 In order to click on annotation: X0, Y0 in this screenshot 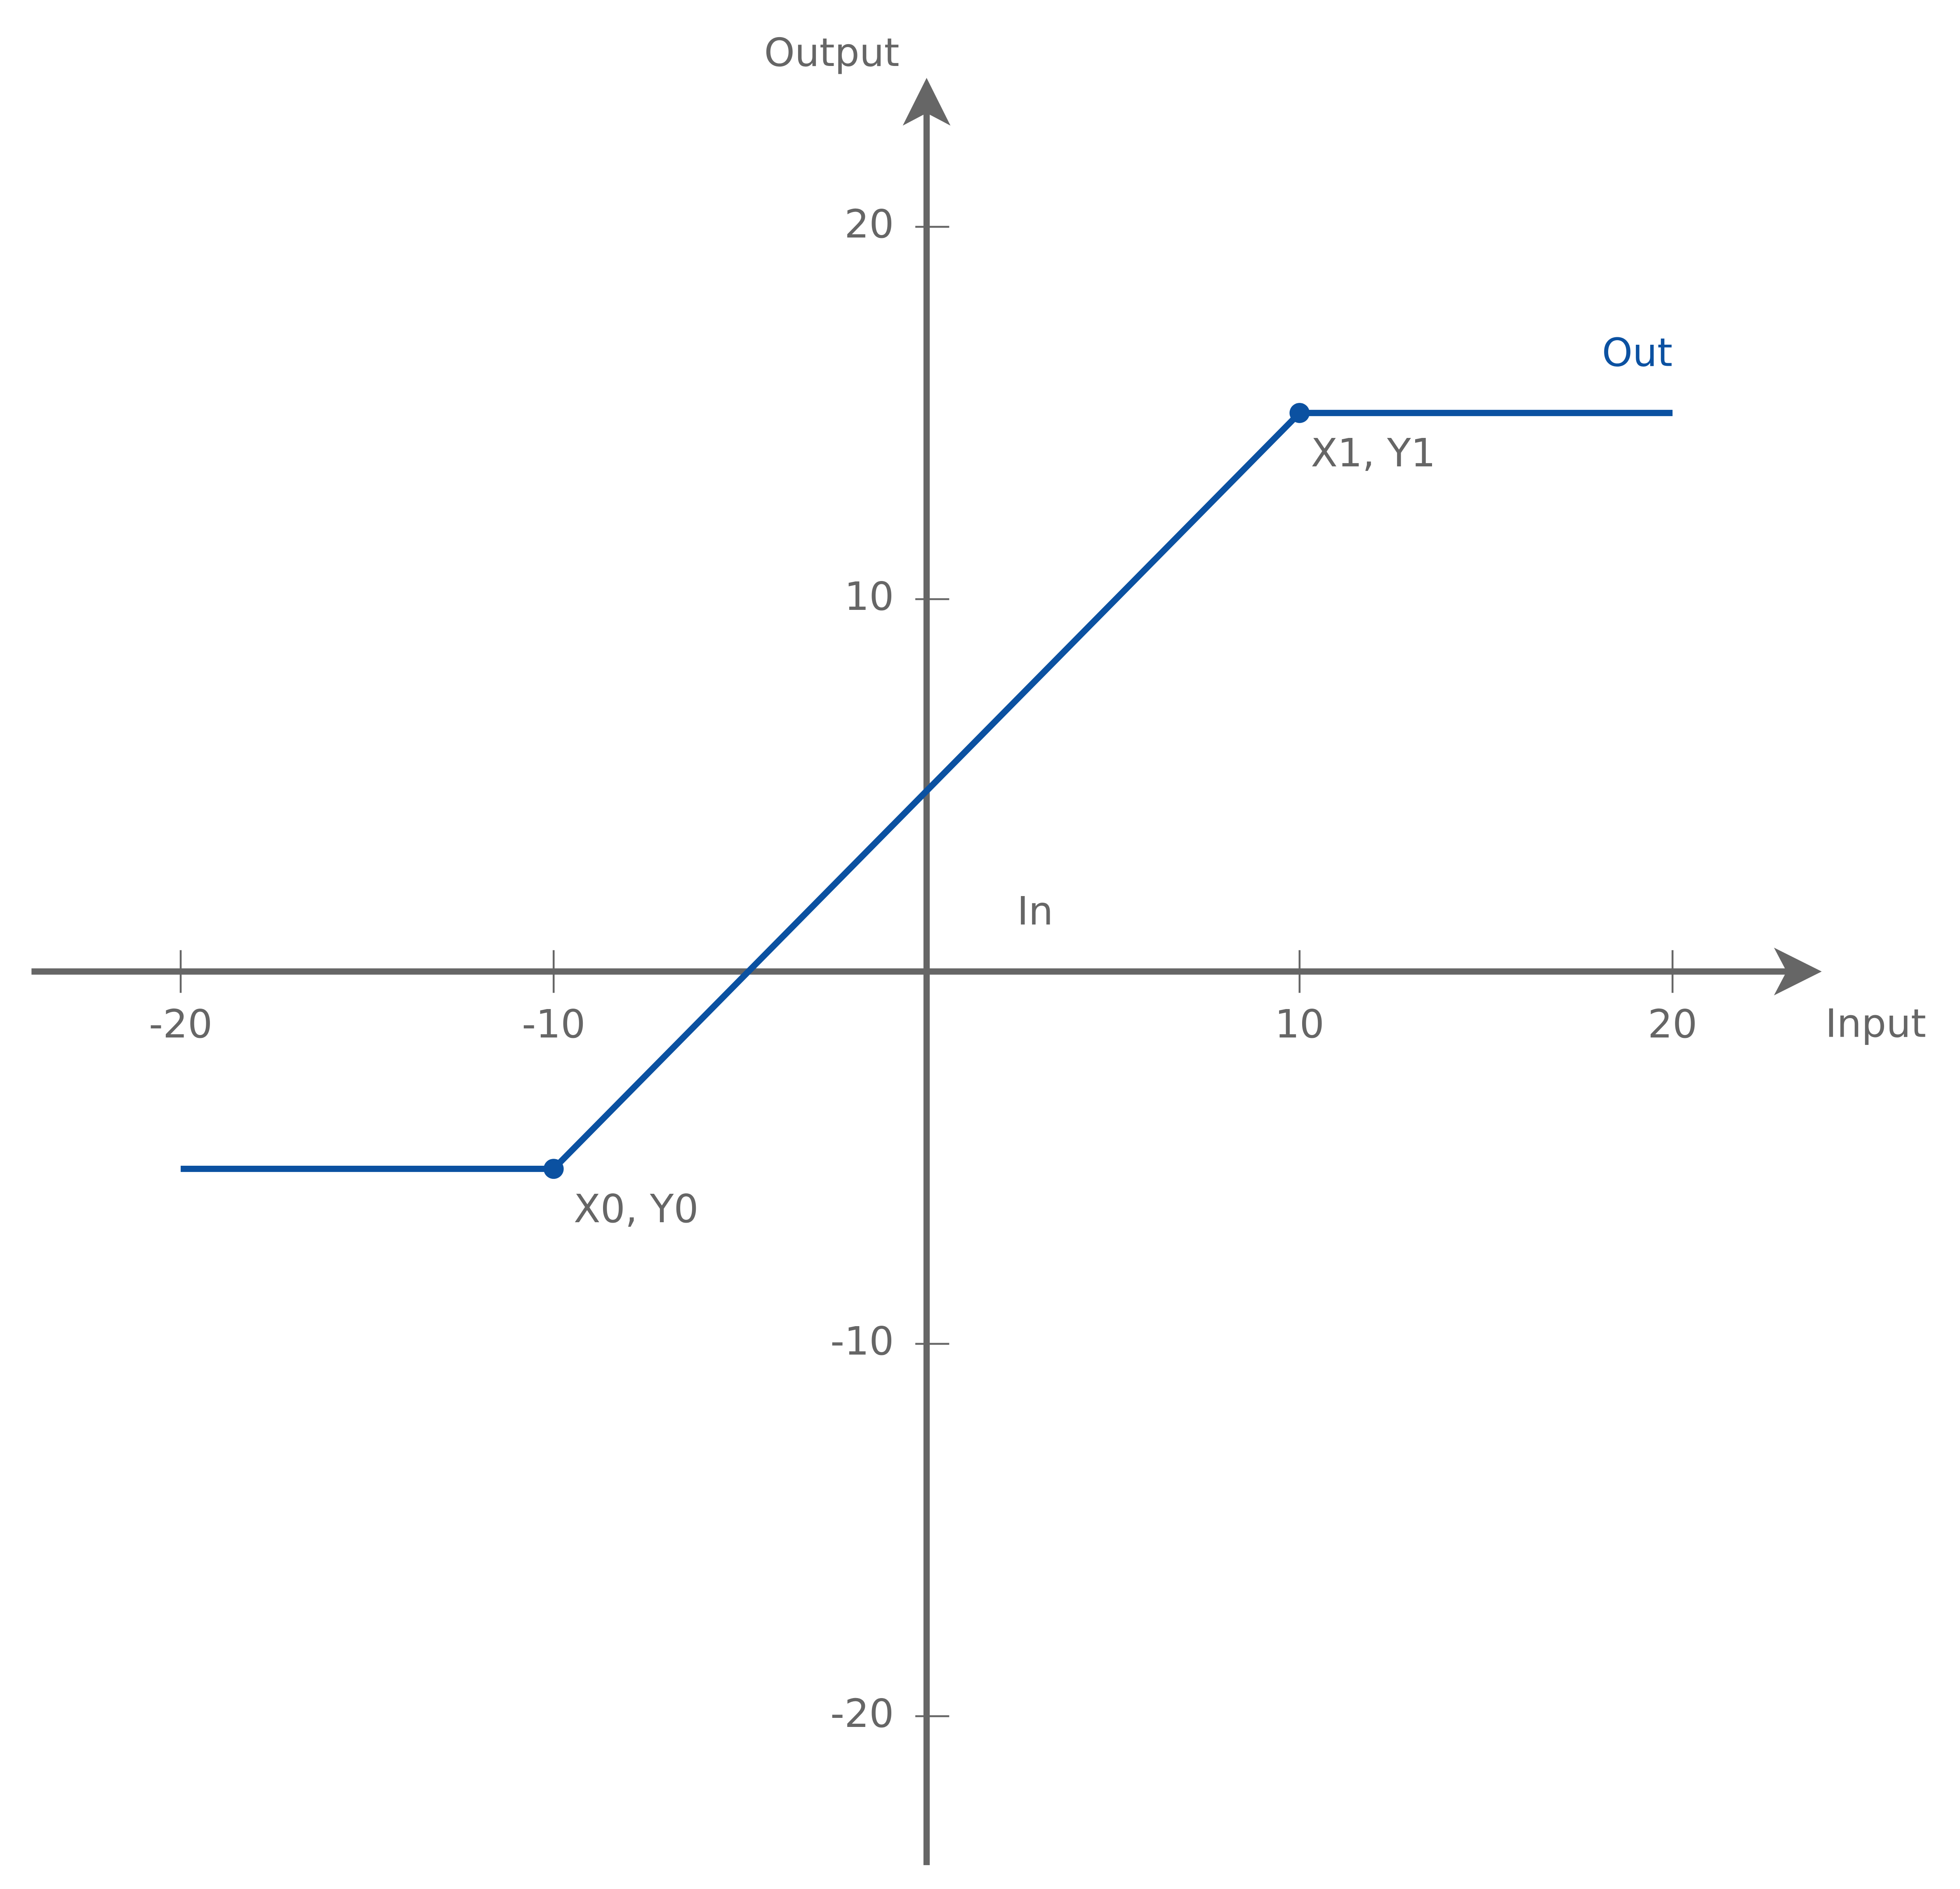, I will do `click(636, 1209)`.